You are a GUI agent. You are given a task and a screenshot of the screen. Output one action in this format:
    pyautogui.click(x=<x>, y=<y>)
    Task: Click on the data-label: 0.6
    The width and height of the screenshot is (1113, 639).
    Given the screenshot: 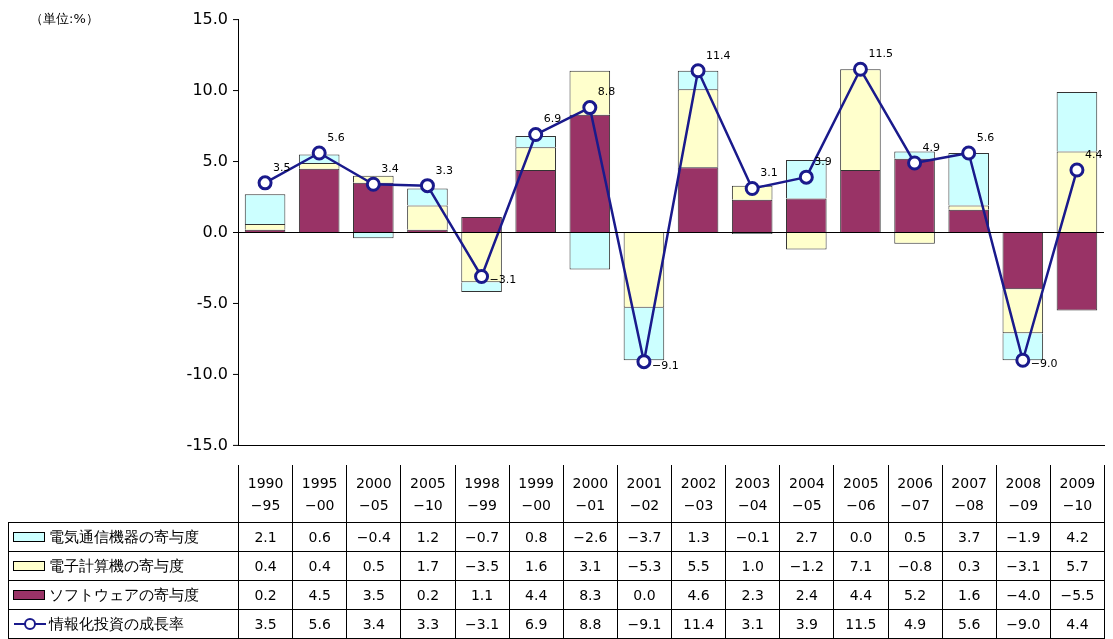 What is the action you would take?
    pyautogui.click(x=320, y=537)
    